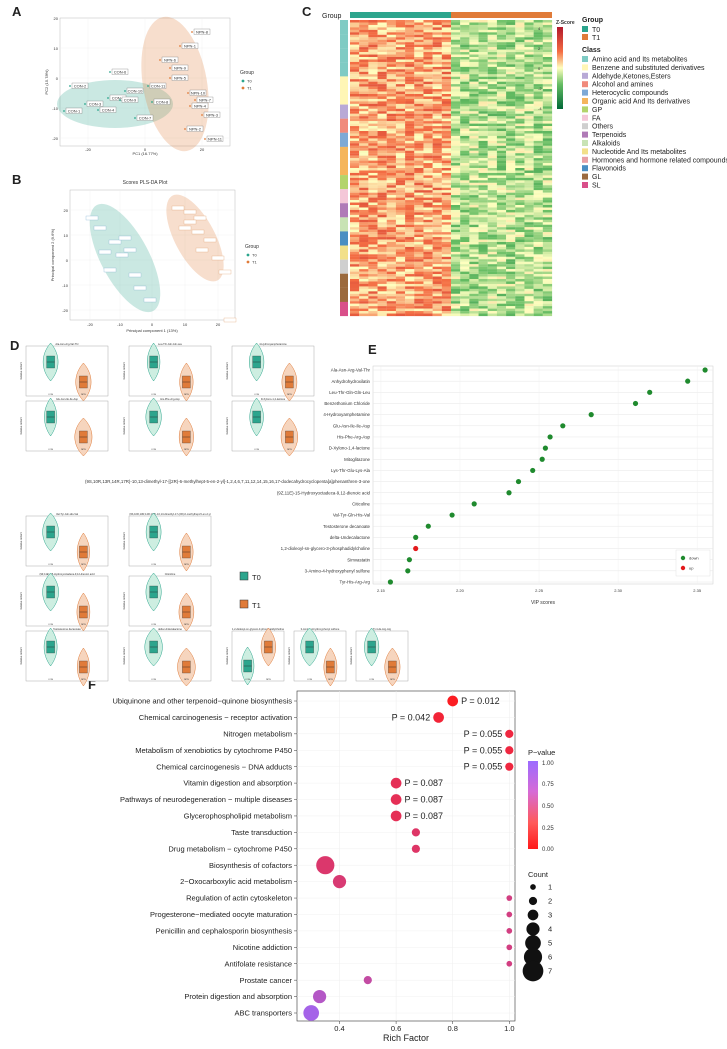 This screenshot has height=1049, width=727. I want to click on vip-legend-down: down, so click(694, 558).